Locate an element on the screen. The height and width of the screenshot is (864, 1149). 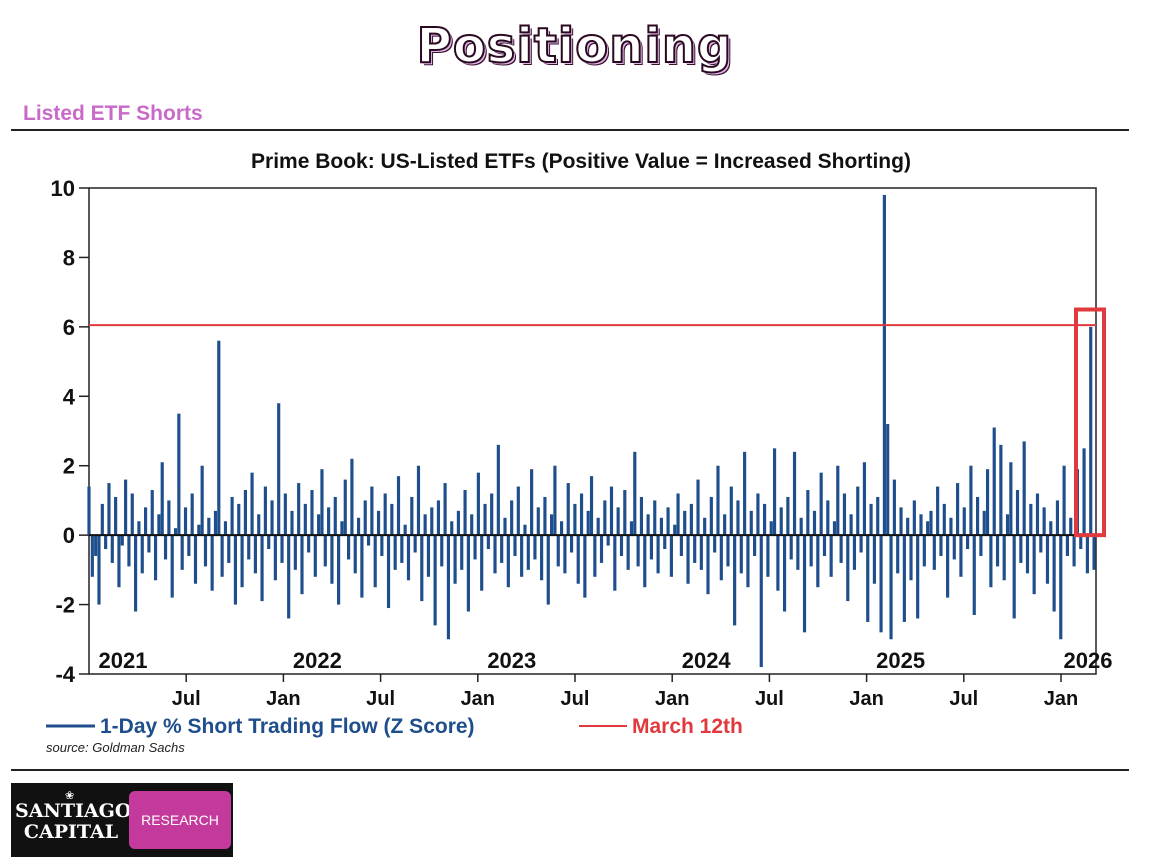
y-tick-label: 0 is located at coordinates (69, 535).